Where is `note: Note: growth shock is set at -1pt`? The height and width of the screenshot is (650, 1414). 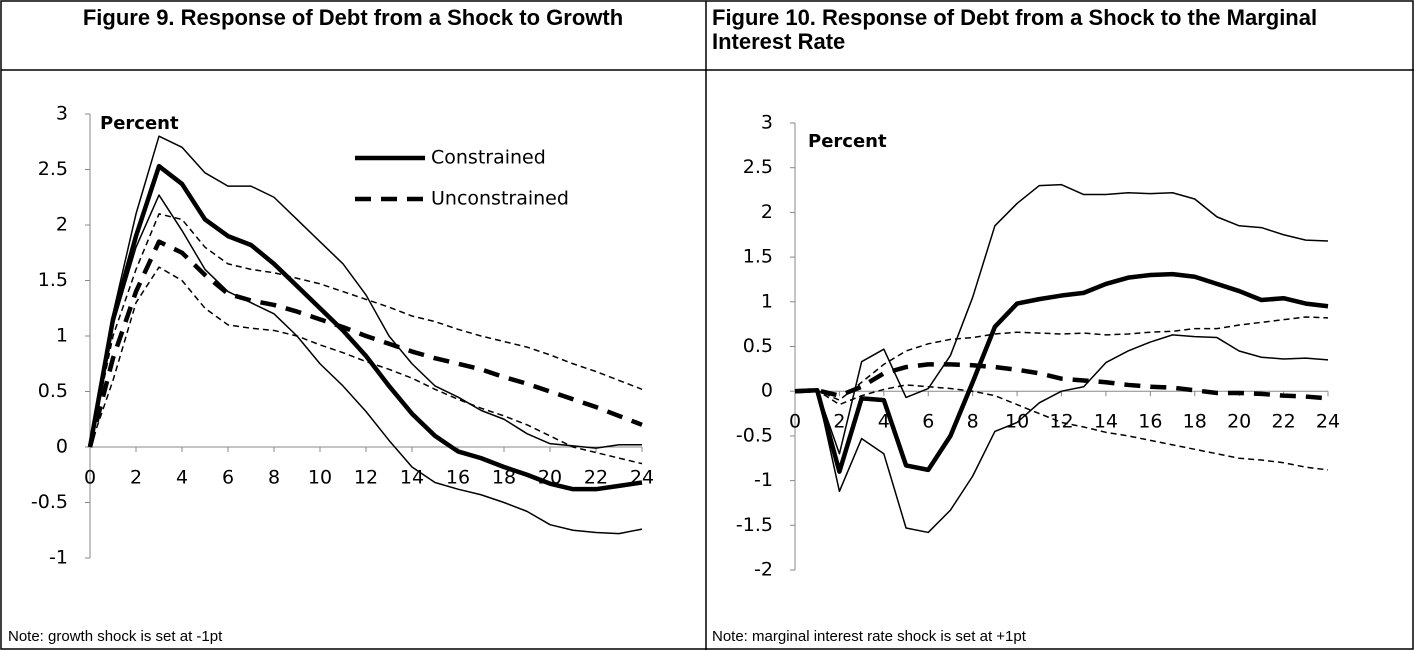
note: Note: growth shock is set at -1pt is located at coordinates (115, 636).